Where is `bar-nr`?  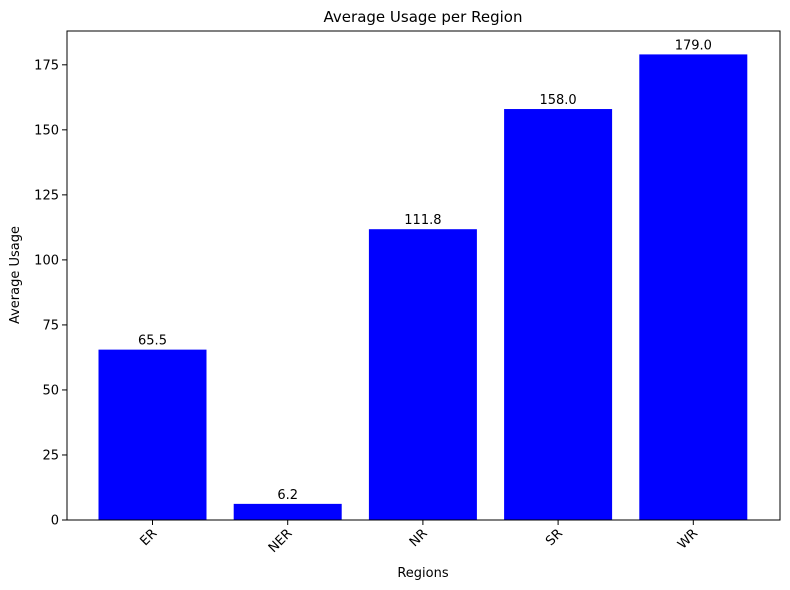 bar-nr is located at coordinates (422, 375).